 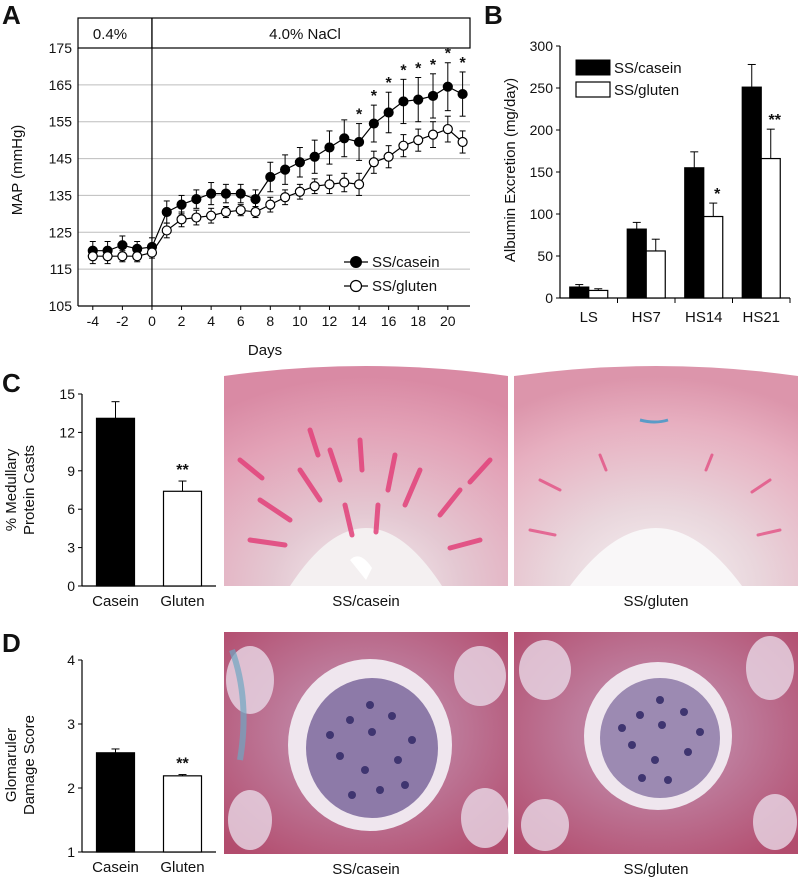 I want to click on panel-label-a: A, so click(x=11, y=15).